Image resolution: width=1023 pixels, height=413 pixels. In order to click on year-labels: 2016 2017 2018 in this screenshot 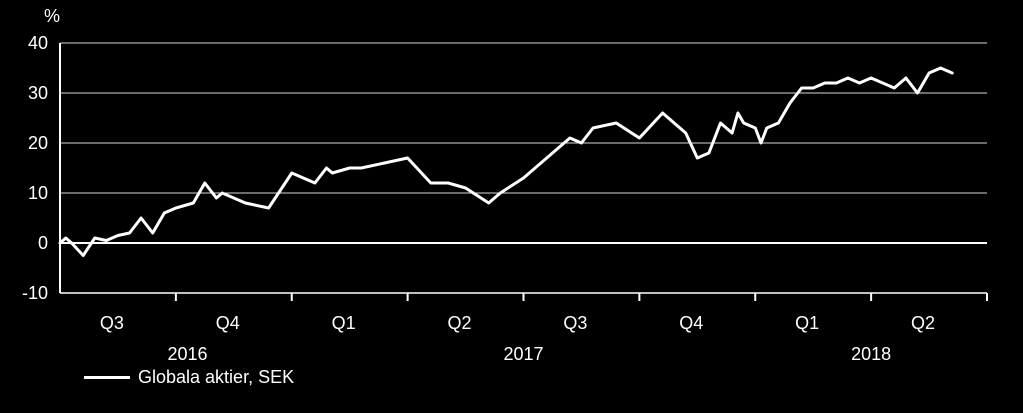, I will do `click(529, 354)`.